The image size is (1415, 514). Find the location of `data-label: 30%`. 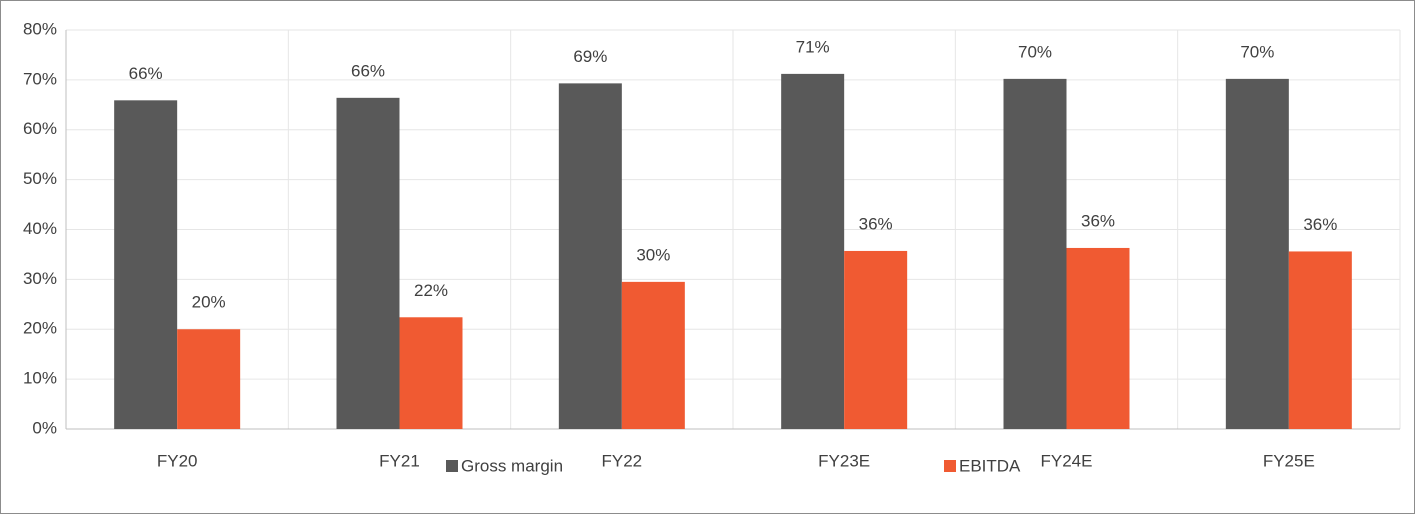

data-label: 30% is located at coordinates (653, 254).